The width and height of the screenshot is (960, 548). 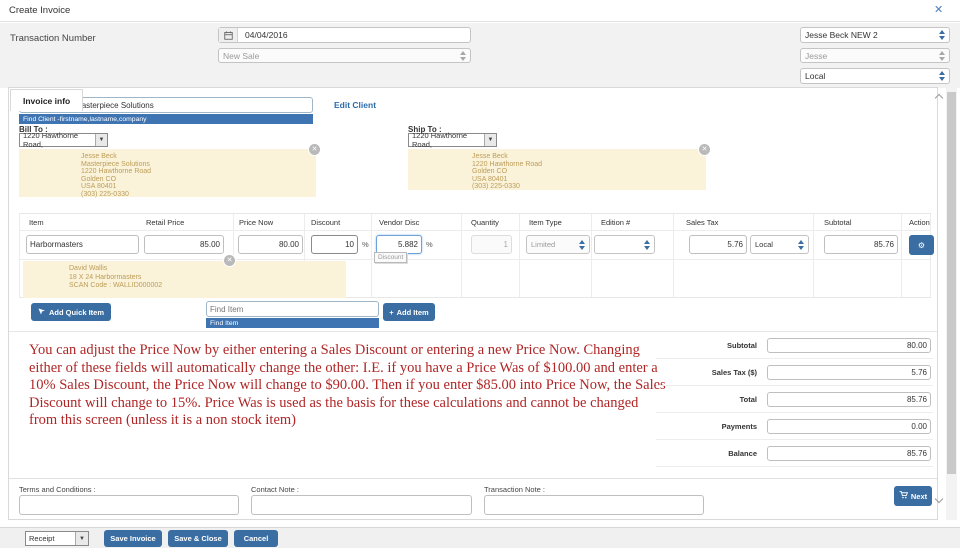 What do you see at coordinates (903, 496) in the screenshot?
I see `cart-icon` at bounding box center [903, 496].